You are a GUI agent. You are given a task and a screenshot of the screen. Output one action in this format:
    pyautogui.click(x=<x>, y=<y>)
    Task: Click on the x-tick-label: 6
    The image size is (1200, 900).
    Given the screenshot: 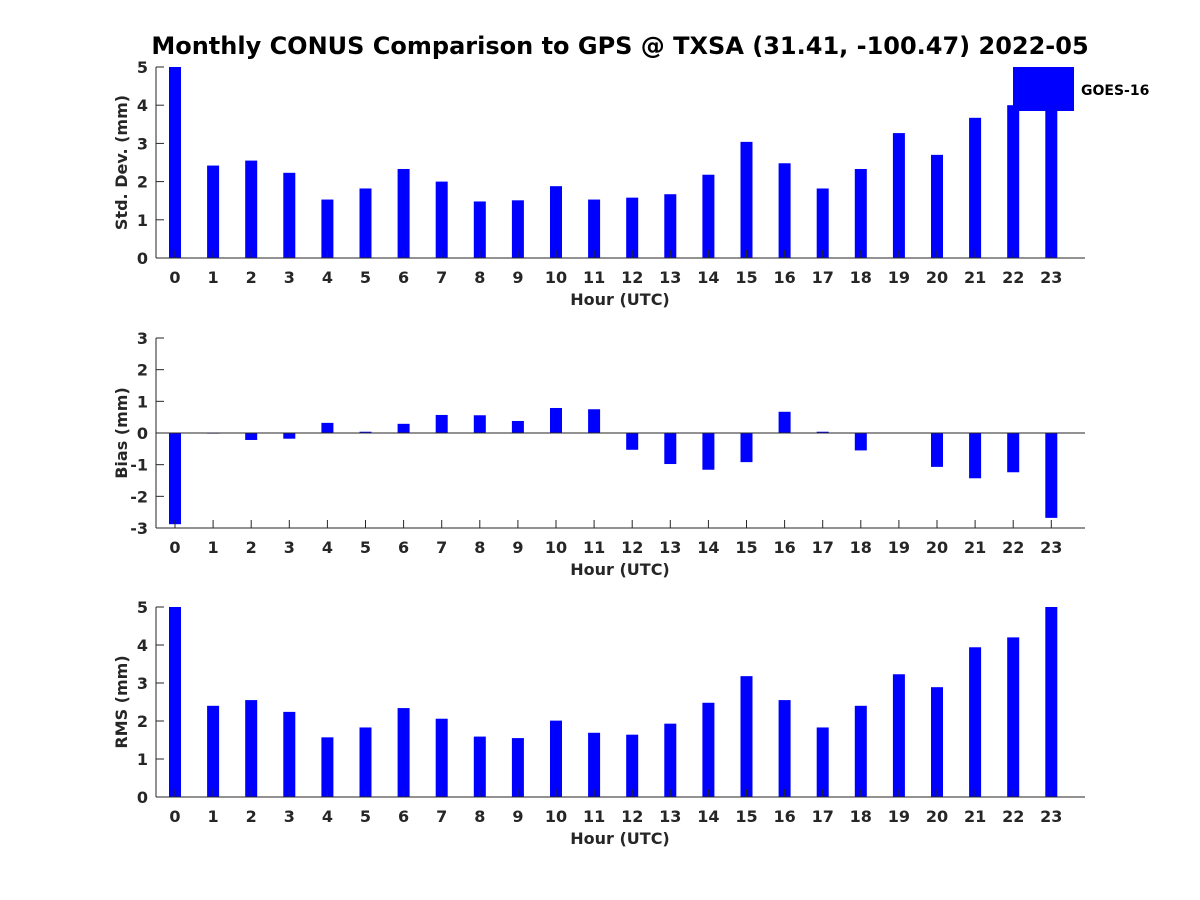 What is the action you would take?
    pyautogui.click(x=403, y=547)
    